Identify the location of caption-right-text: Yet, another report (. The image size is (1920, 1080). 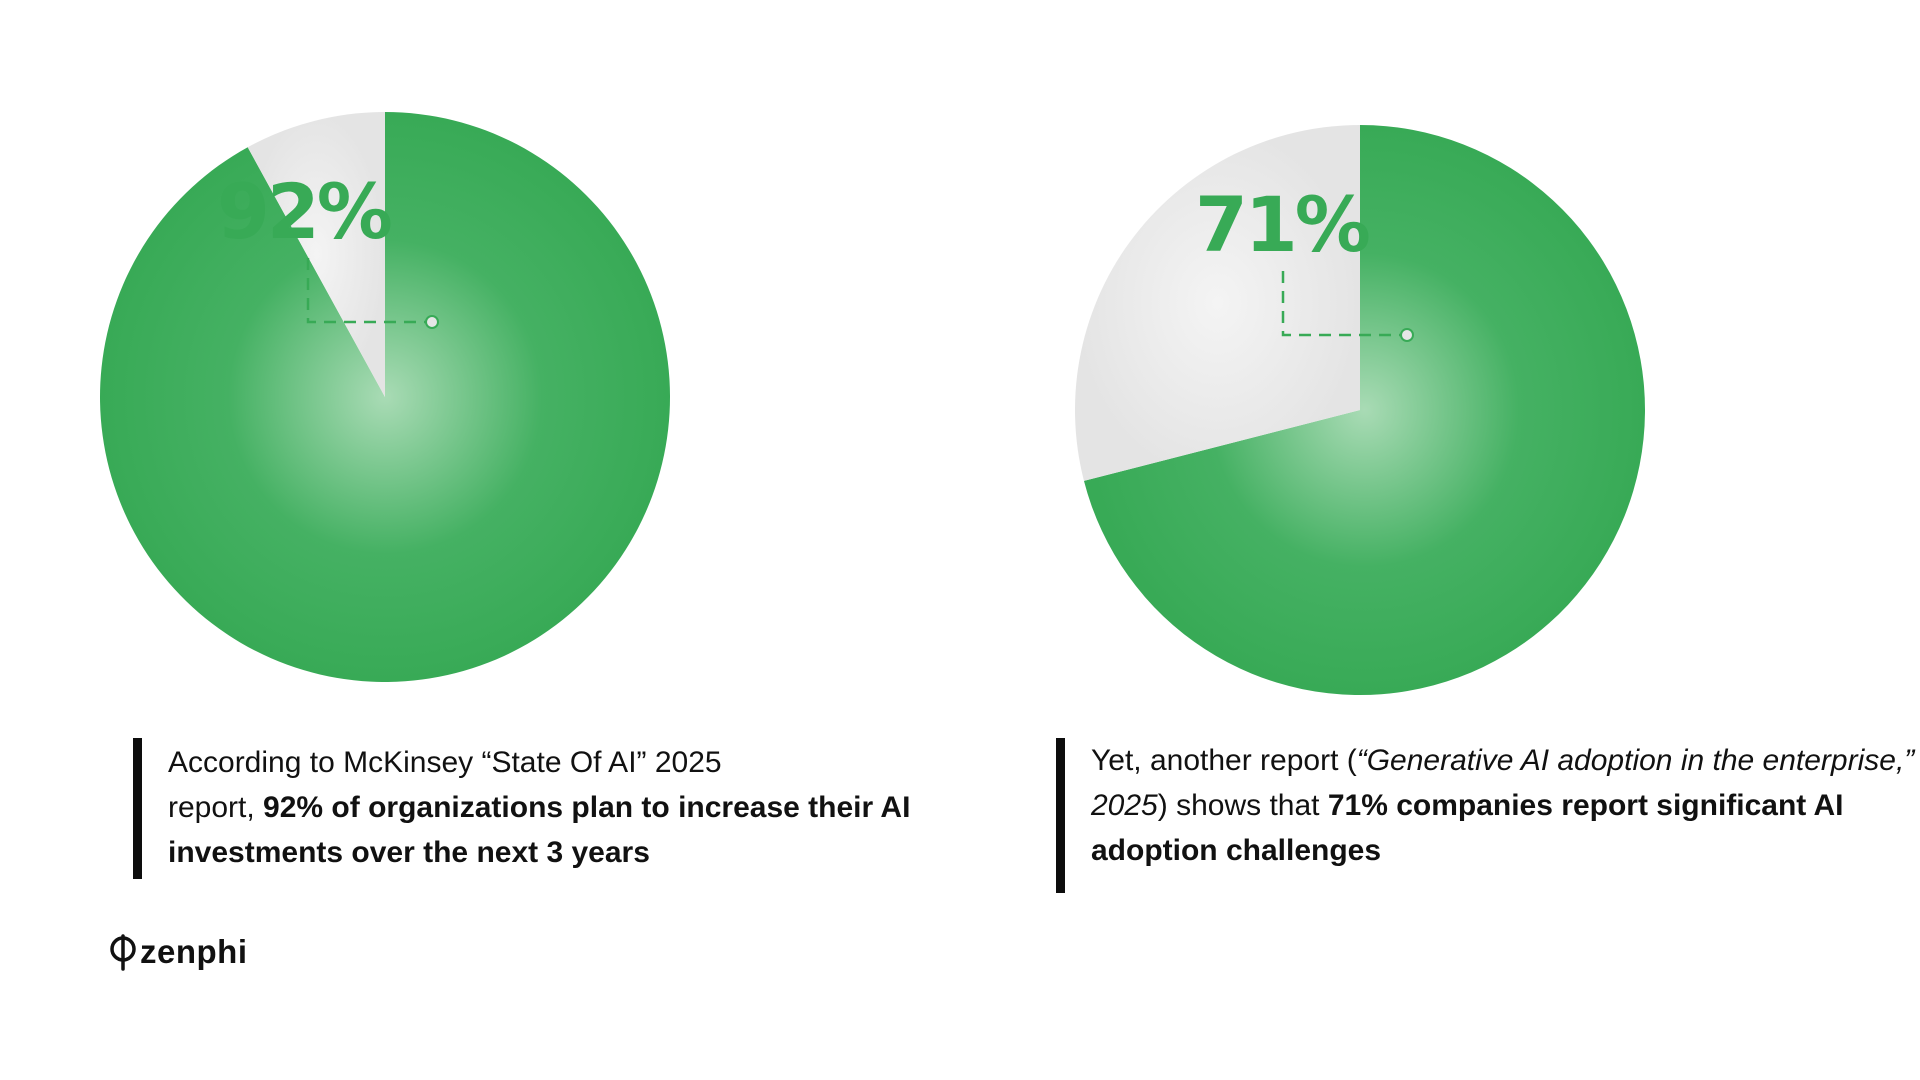
(1224, 760).